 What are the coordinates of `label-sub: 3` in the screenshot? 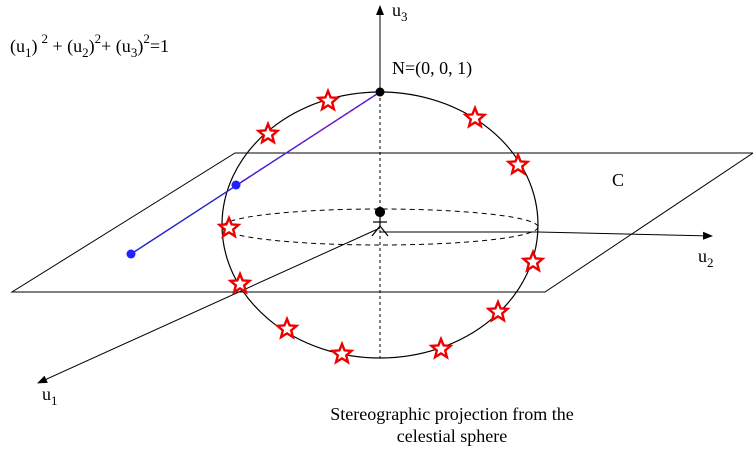 It's located at (404, 16).